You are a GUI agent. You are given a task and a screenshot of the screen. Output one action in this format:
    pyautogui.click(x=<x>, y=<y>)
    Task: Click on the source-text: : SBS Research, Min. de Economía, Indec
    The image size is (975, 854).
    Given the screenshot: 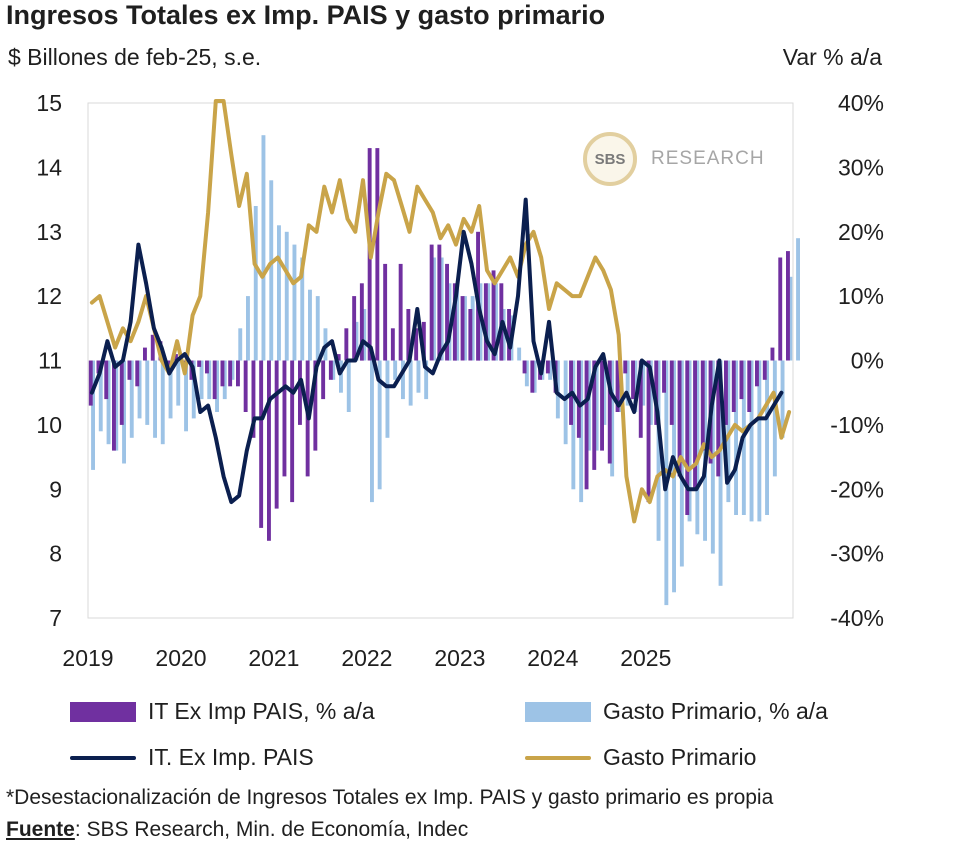 What is the action you would take?
    pyautogui.click(x=271, y=829)
    